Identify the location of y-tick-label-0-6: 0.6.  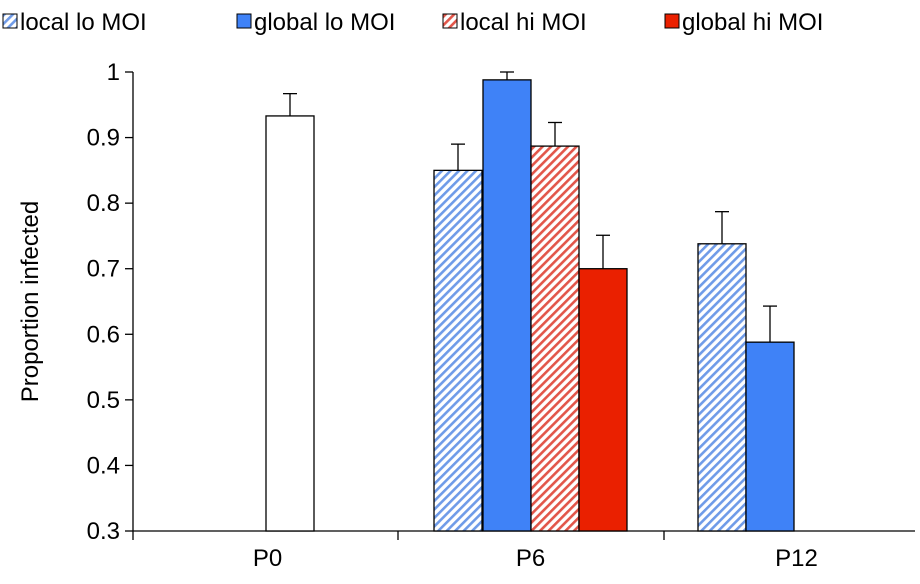
(103, 334).